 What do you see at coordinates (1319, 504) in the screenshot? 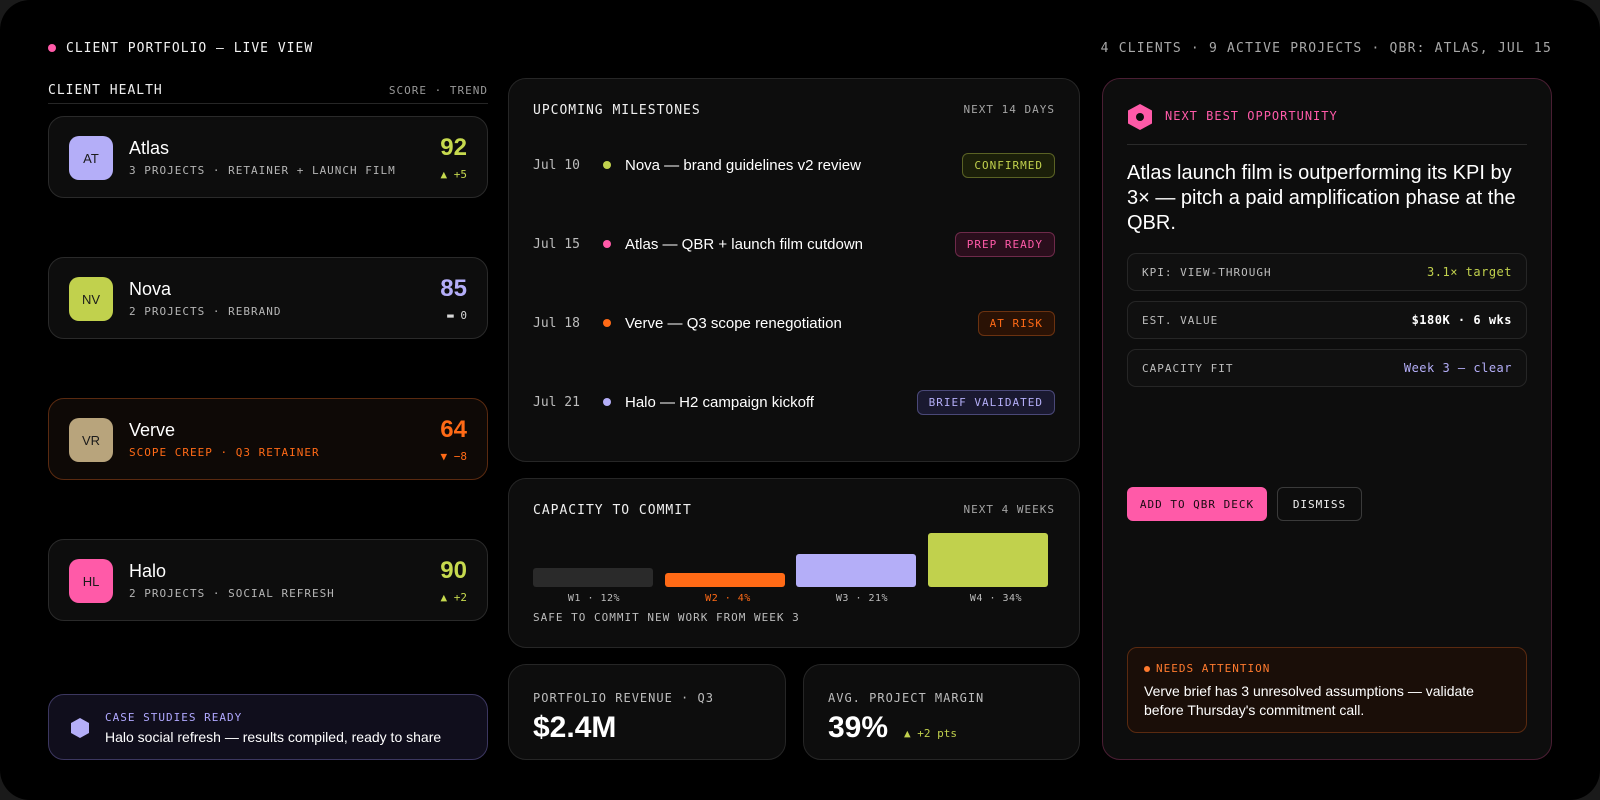
I see `dismiss-button: DISMISS` at bounding box center [1319, 504].